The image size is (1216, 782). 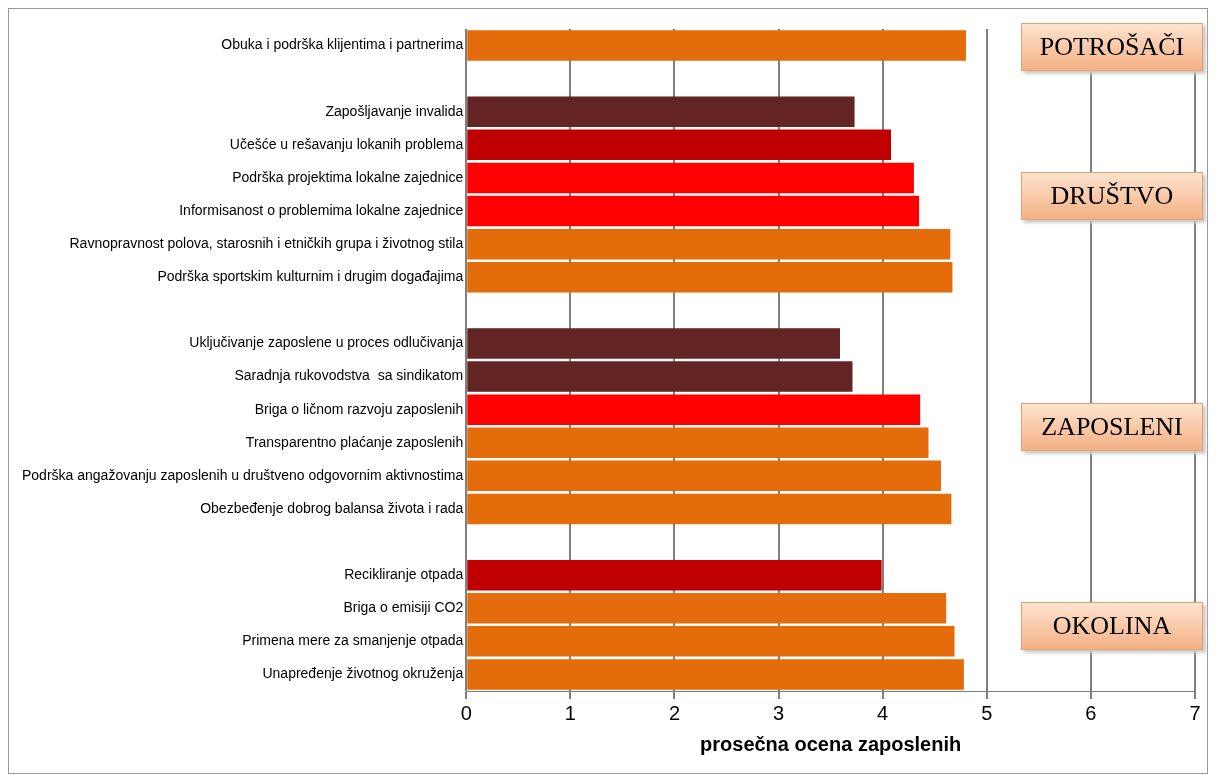 I want to click on y-tick-label: Saradnja rukovodstva sa sindikatom, so click(x=349, y=375).